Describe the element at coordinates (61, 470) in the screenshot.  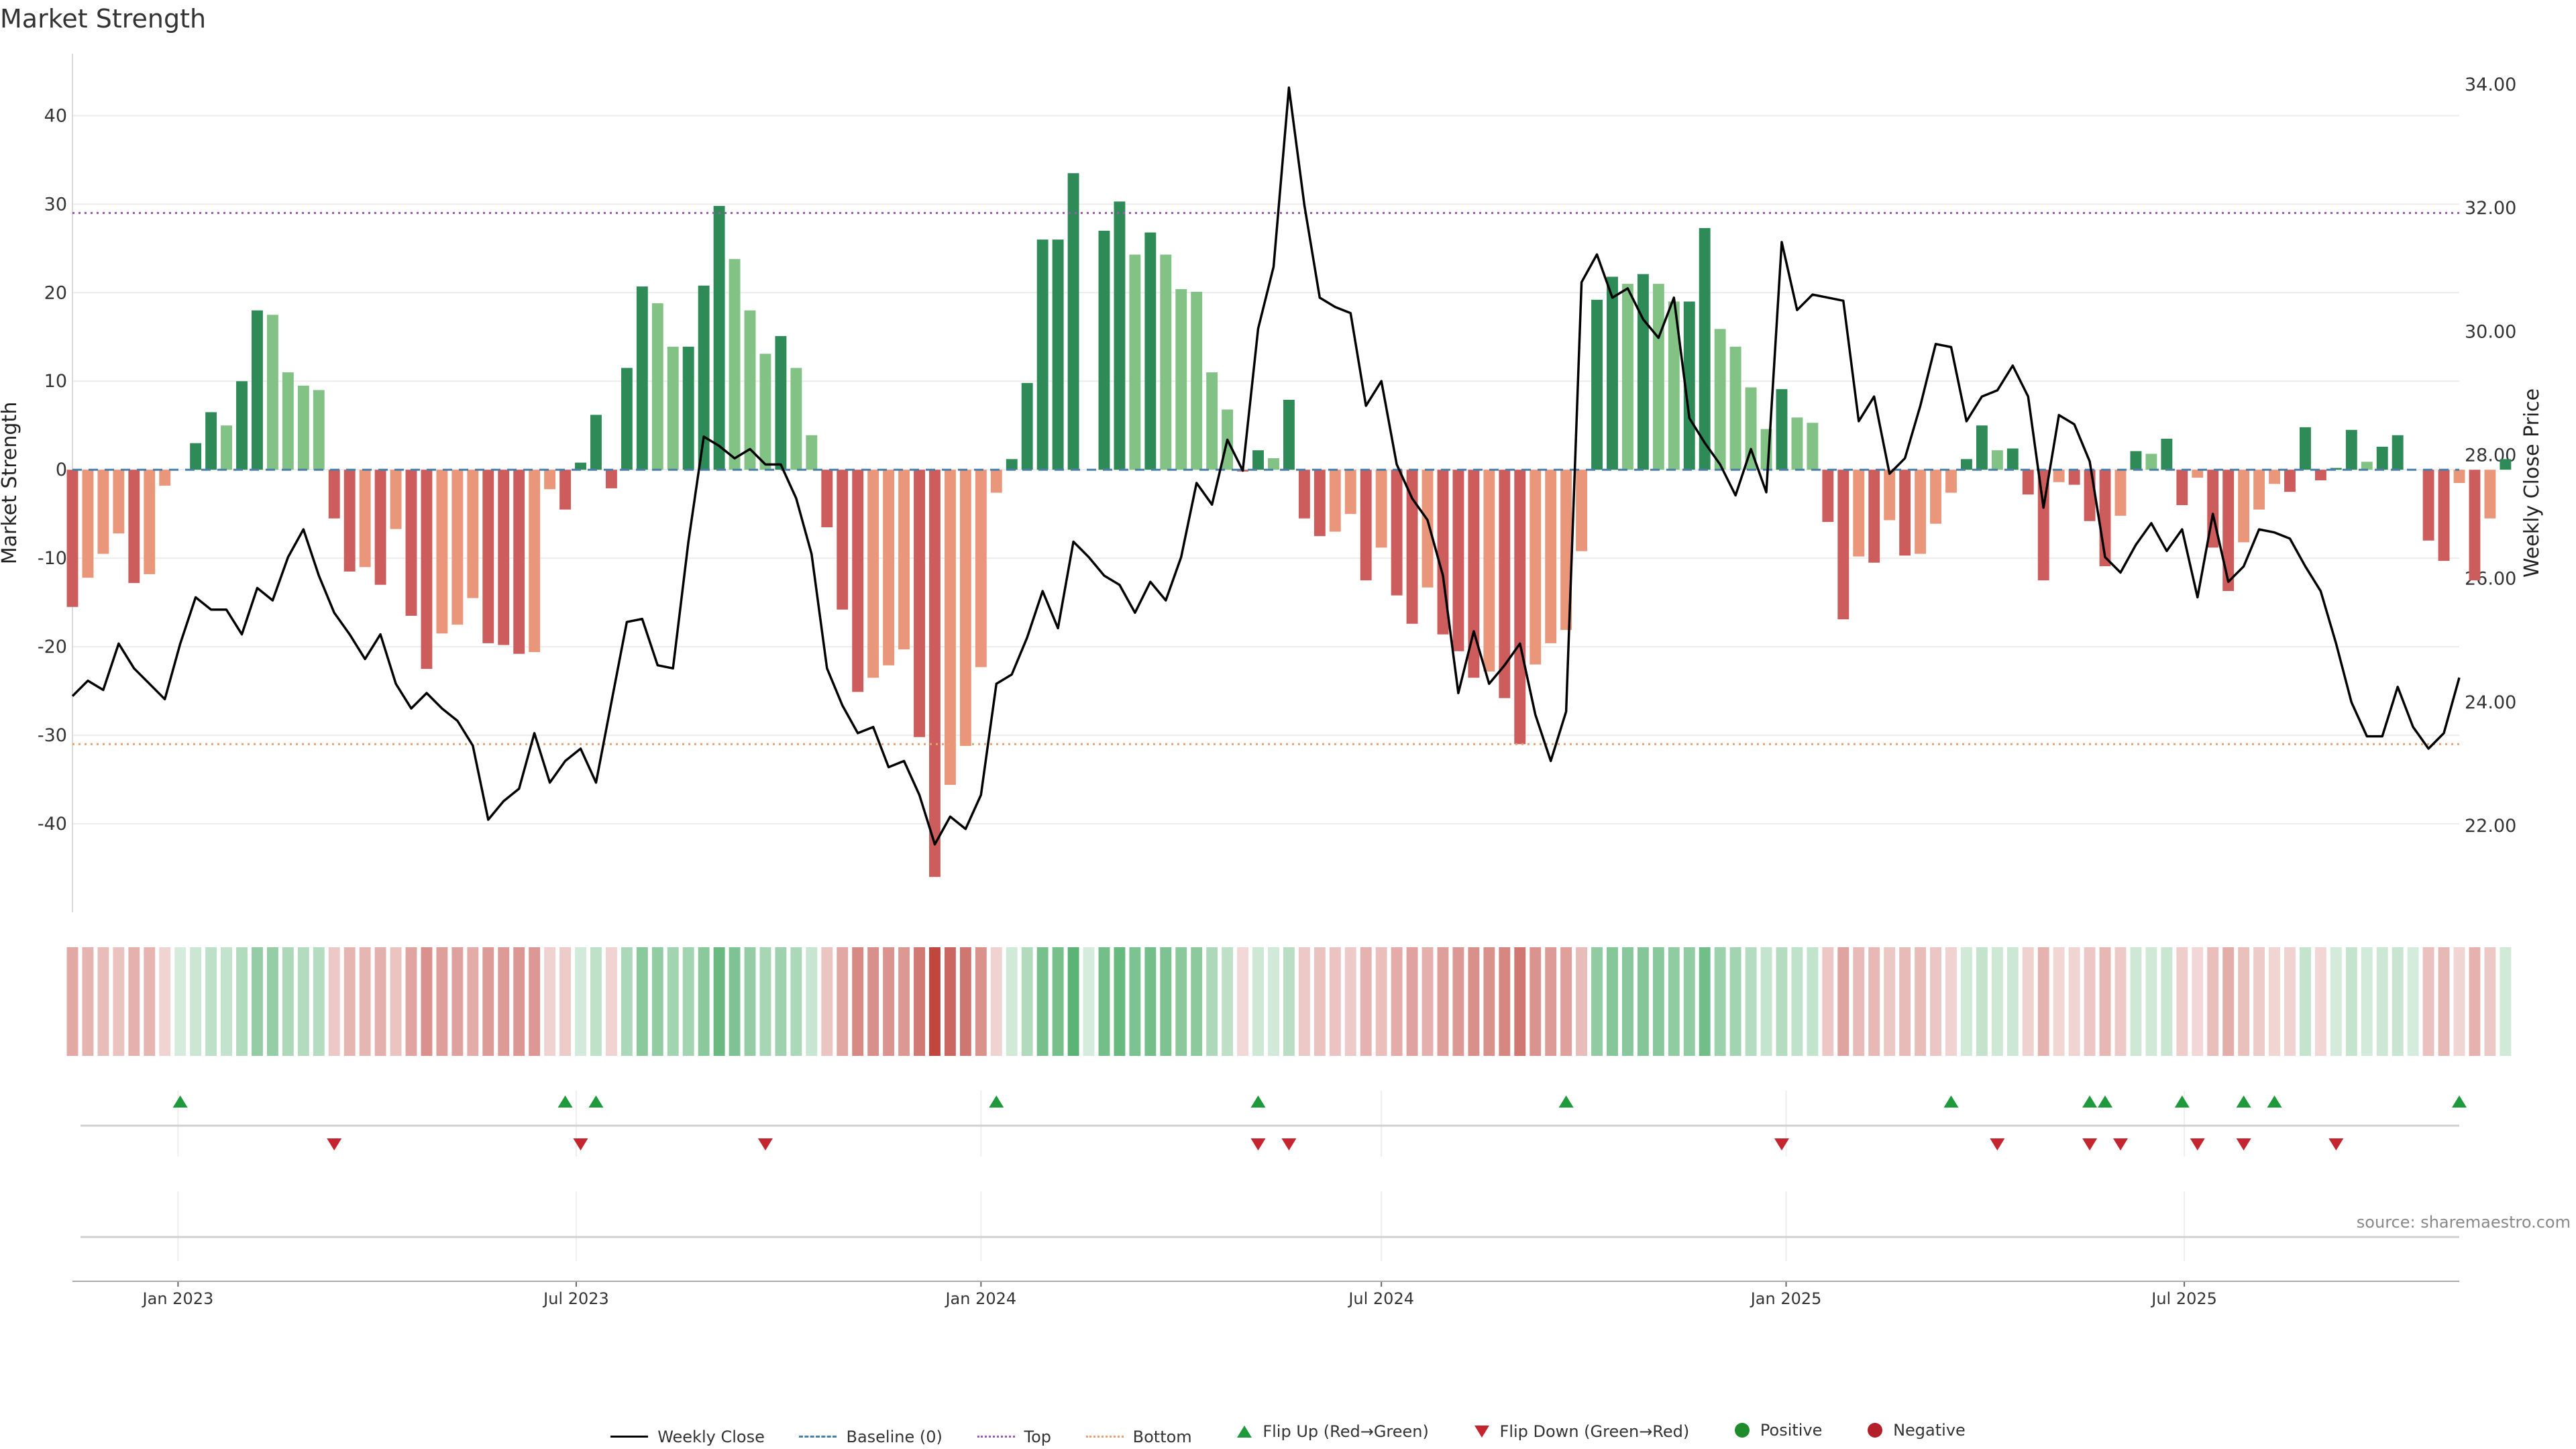
I see `y-tick-label: 0` at that location.